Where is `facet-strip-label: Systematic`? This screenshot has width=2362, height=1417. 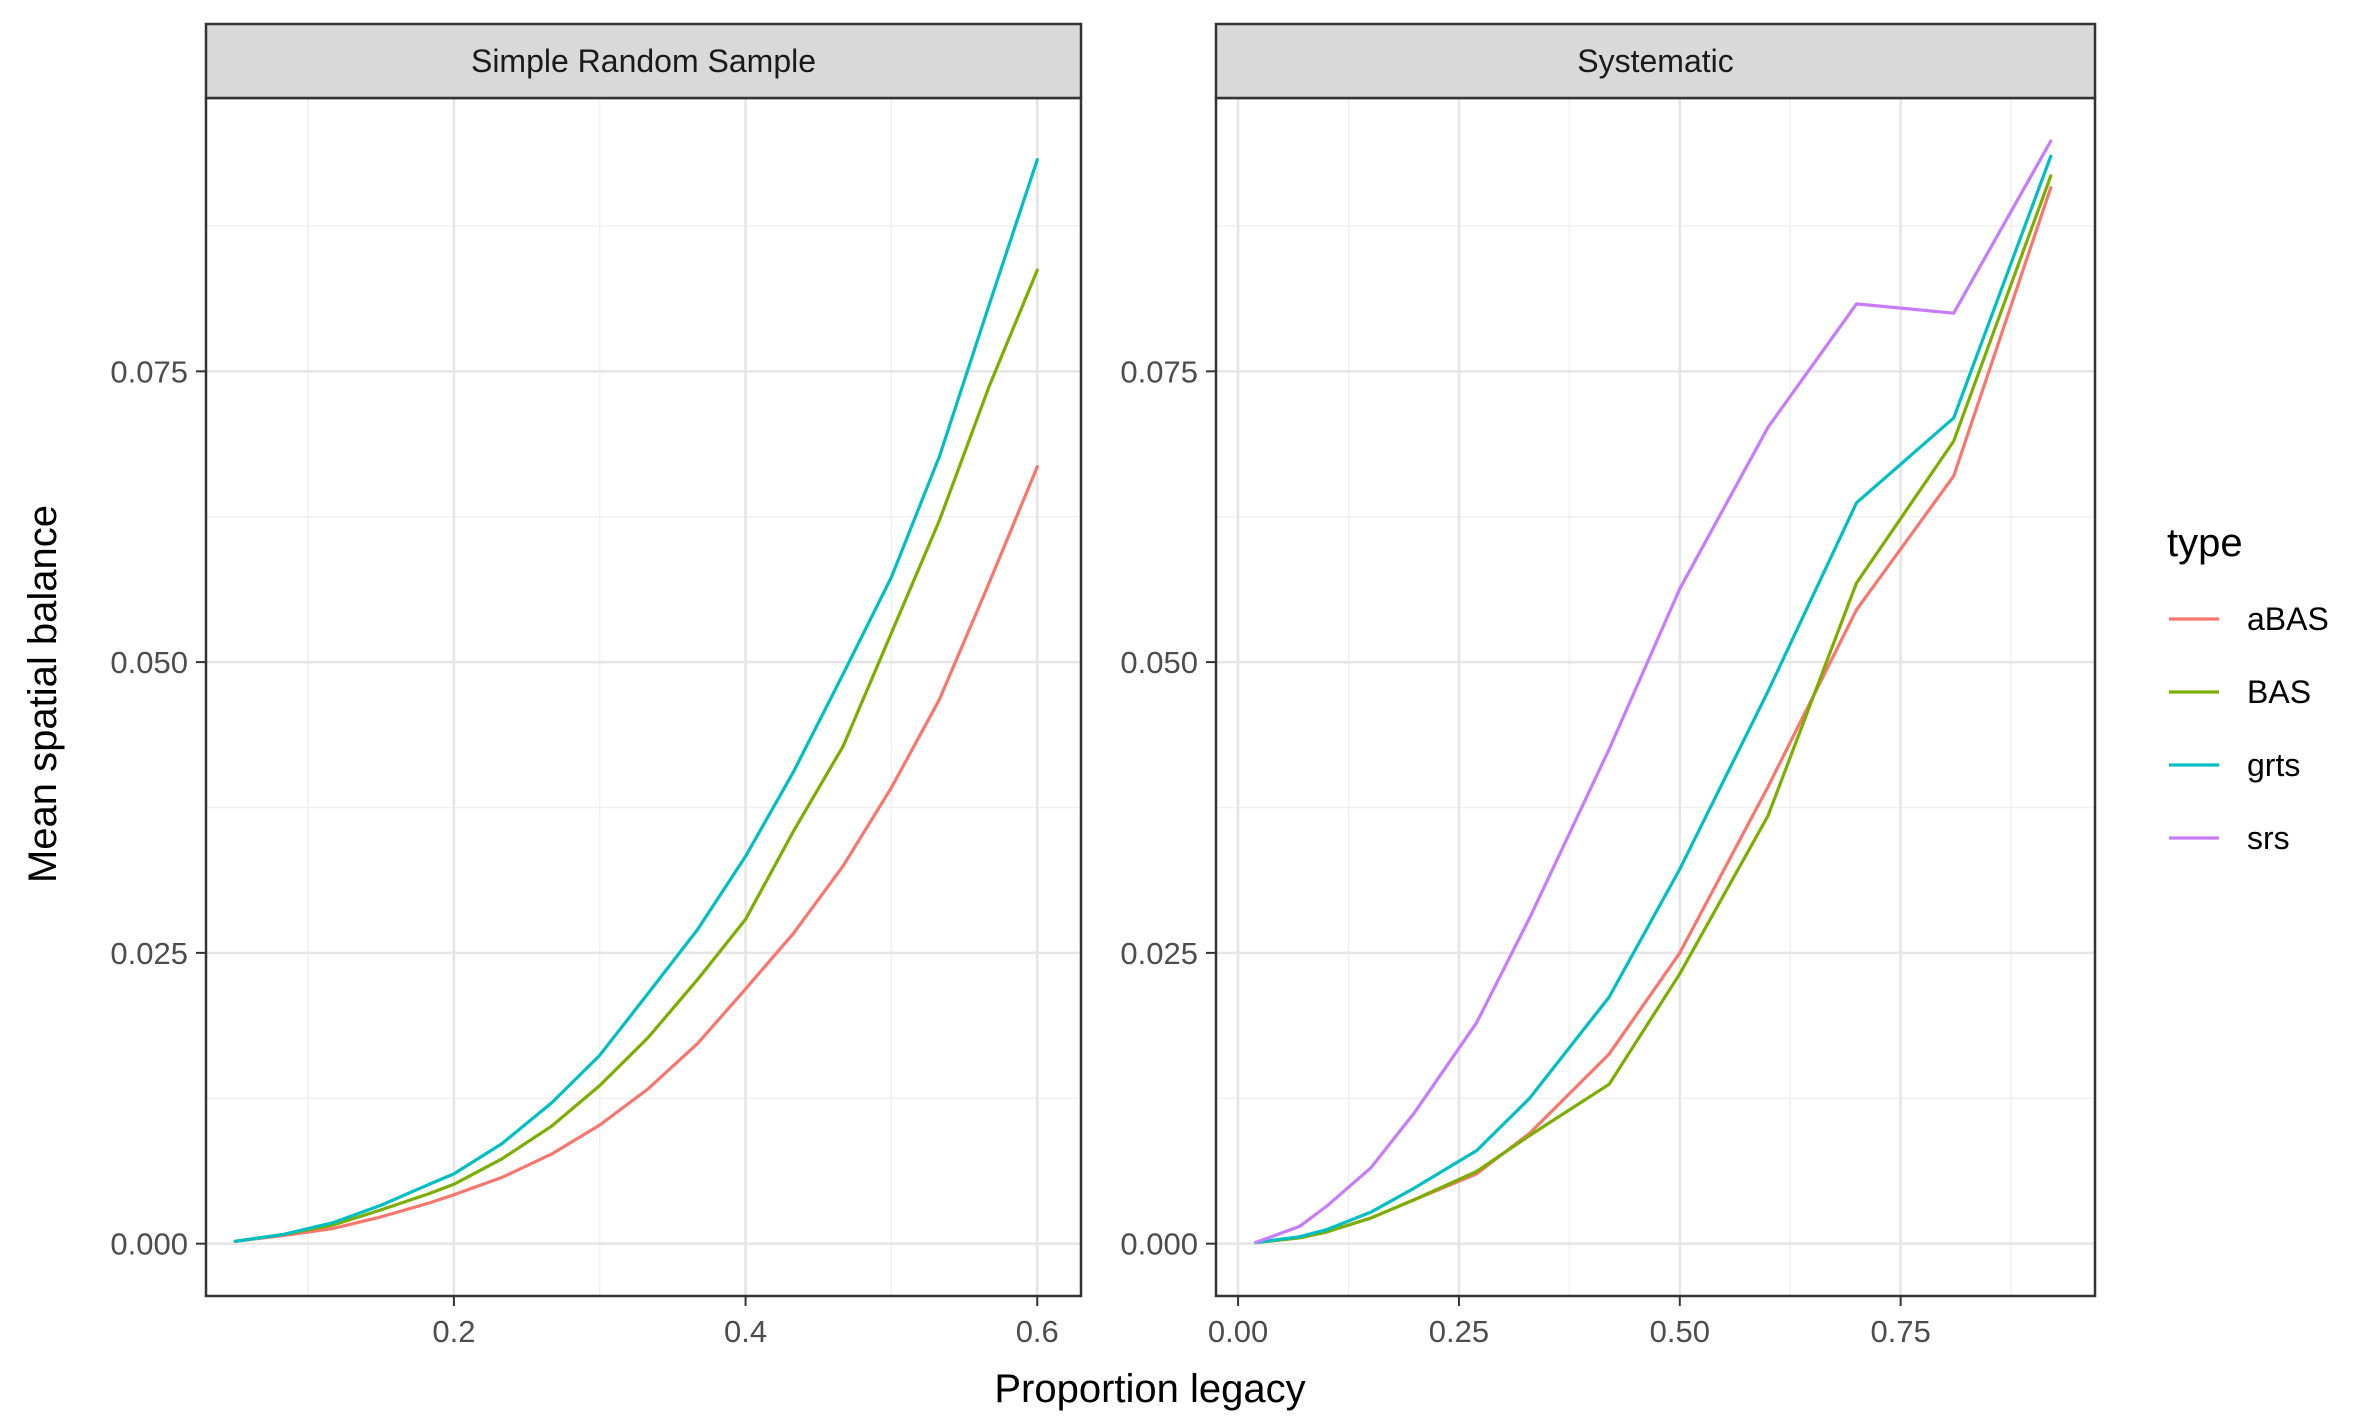
facet-strip-label: Systematic is located at coordinates (1655, 61).